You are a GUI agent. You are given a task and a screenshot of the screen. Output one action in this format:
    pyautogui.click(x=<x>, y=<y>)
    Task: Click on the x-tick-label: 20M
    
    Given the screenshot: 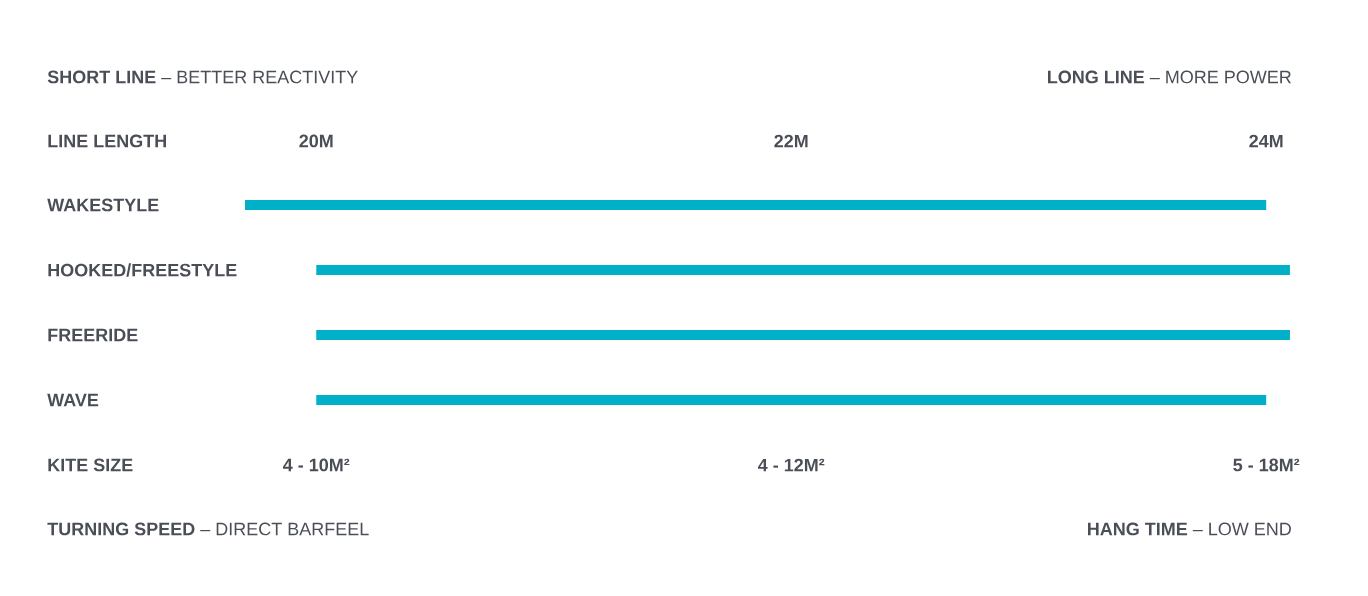 What is the action you would take?
    pyautogui.click(x=316, y=141)
    